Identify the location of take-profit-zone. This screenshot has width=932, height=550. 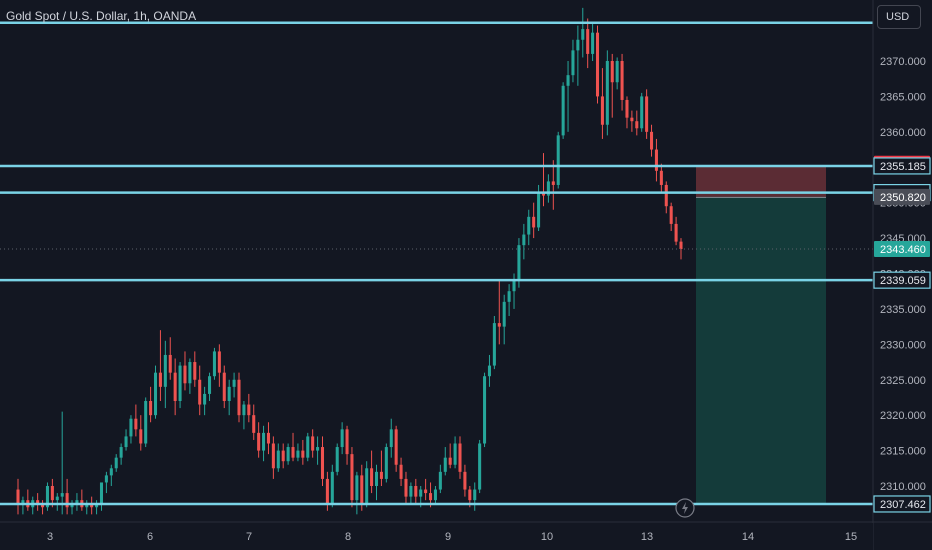
(761, 350).